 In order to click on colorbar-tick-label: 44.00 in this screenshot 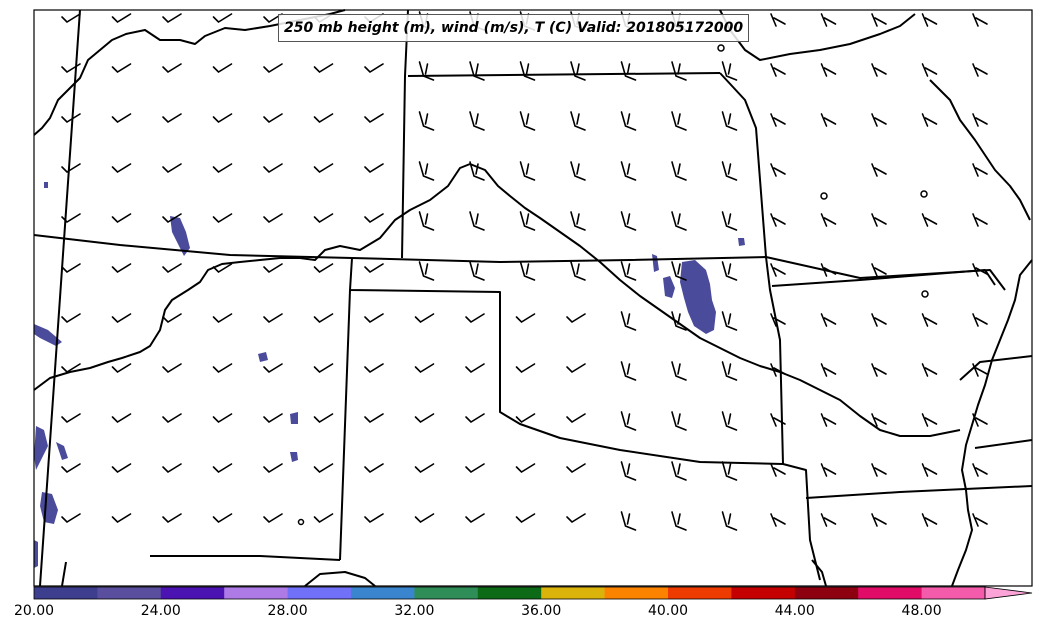, I will do `click(794, 611)`.